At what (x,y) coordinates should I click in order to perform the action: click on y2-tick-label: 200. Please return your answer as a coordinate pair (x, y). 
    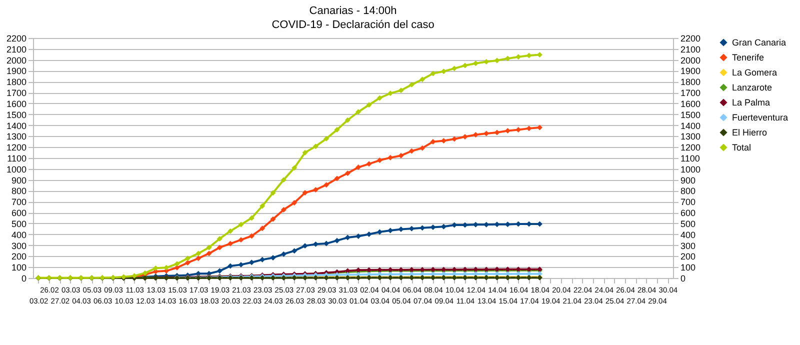
    Looking at the image, I should click on (688, 257).